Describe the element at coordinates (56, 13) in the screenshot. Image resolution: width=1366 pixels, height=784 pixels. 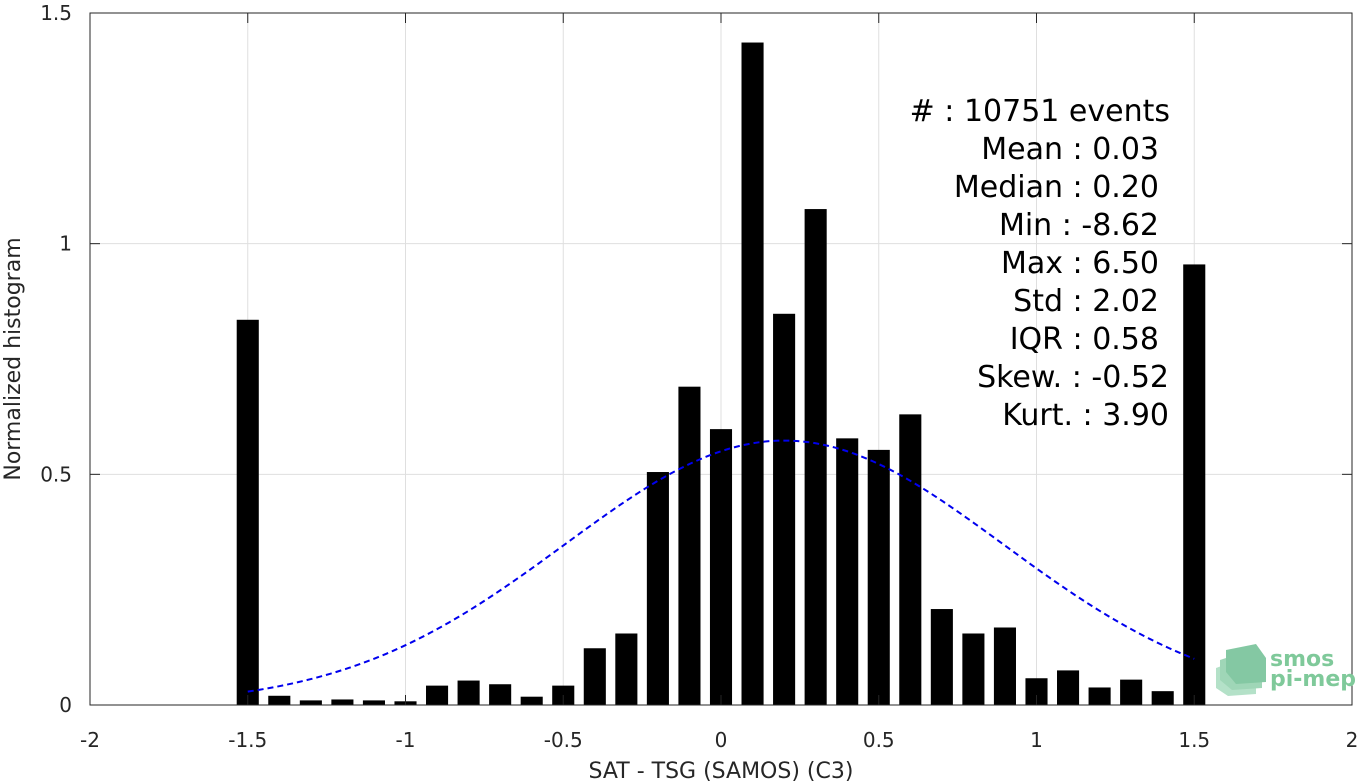
I see `y-tick-label: 1.5` at that location.